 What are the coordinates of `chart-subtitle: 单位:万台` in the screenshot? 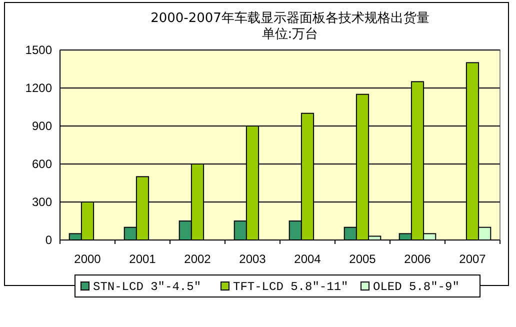 It's located at (290, 34).